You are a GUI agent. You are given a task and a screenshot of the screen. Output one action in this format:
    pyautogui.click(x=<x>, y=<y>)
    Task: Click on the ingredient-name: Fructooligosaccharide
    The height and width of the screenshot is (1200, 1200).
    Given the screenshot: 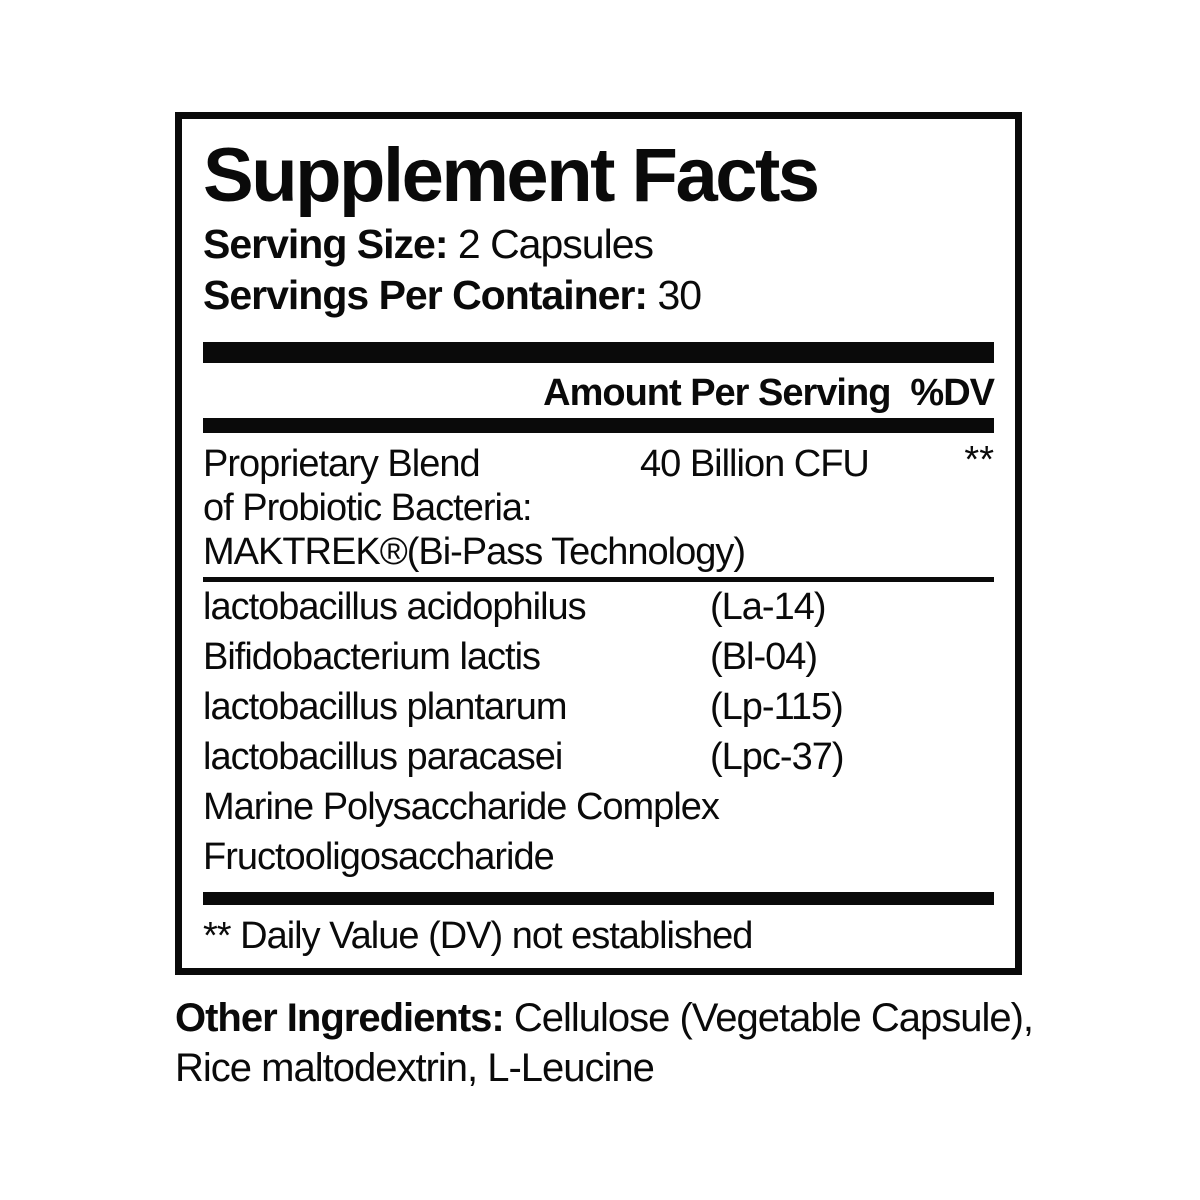 What is the action you would take?
    pyautogui.click(x=379, y=857)
    